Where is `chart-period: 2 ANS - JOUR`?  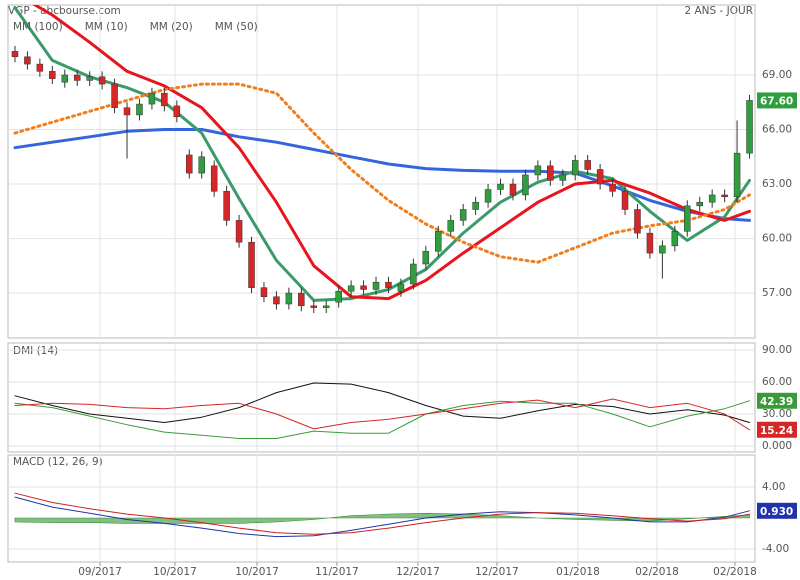 chart-period: 2 ANS - JOUR is located at coordinates (718, 11).